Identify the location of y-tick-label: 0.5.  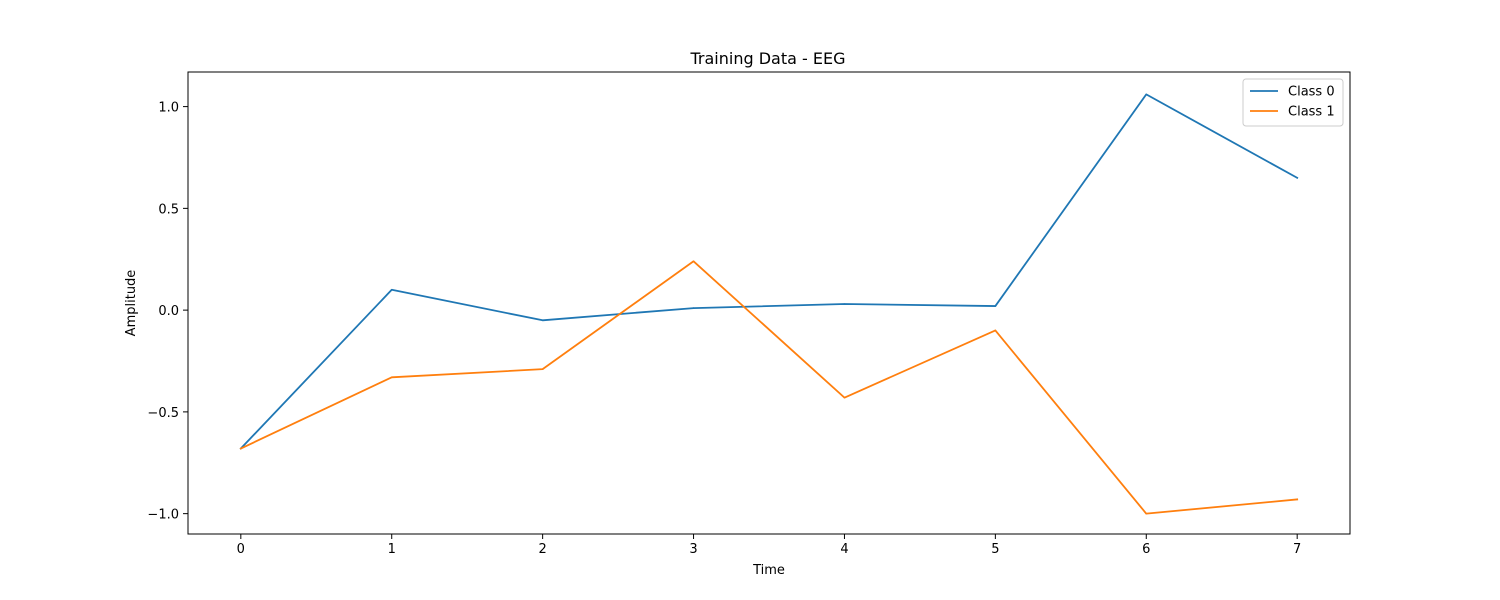
(168, 209).